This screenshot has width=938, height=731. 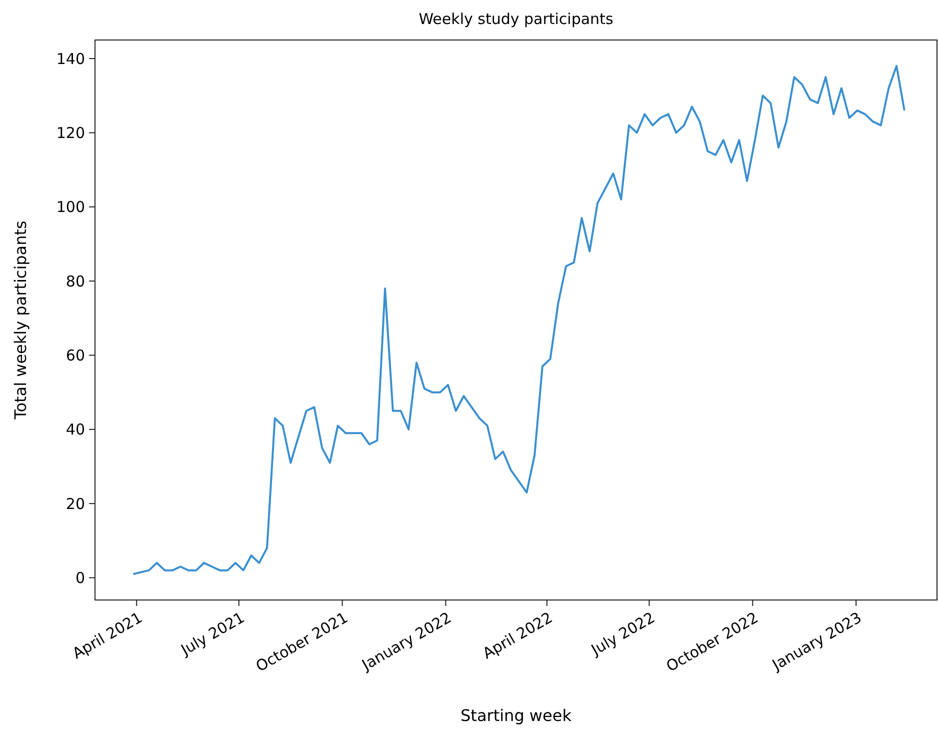 I want to click on y-tick-label: 0, so click(x=80, y=578).